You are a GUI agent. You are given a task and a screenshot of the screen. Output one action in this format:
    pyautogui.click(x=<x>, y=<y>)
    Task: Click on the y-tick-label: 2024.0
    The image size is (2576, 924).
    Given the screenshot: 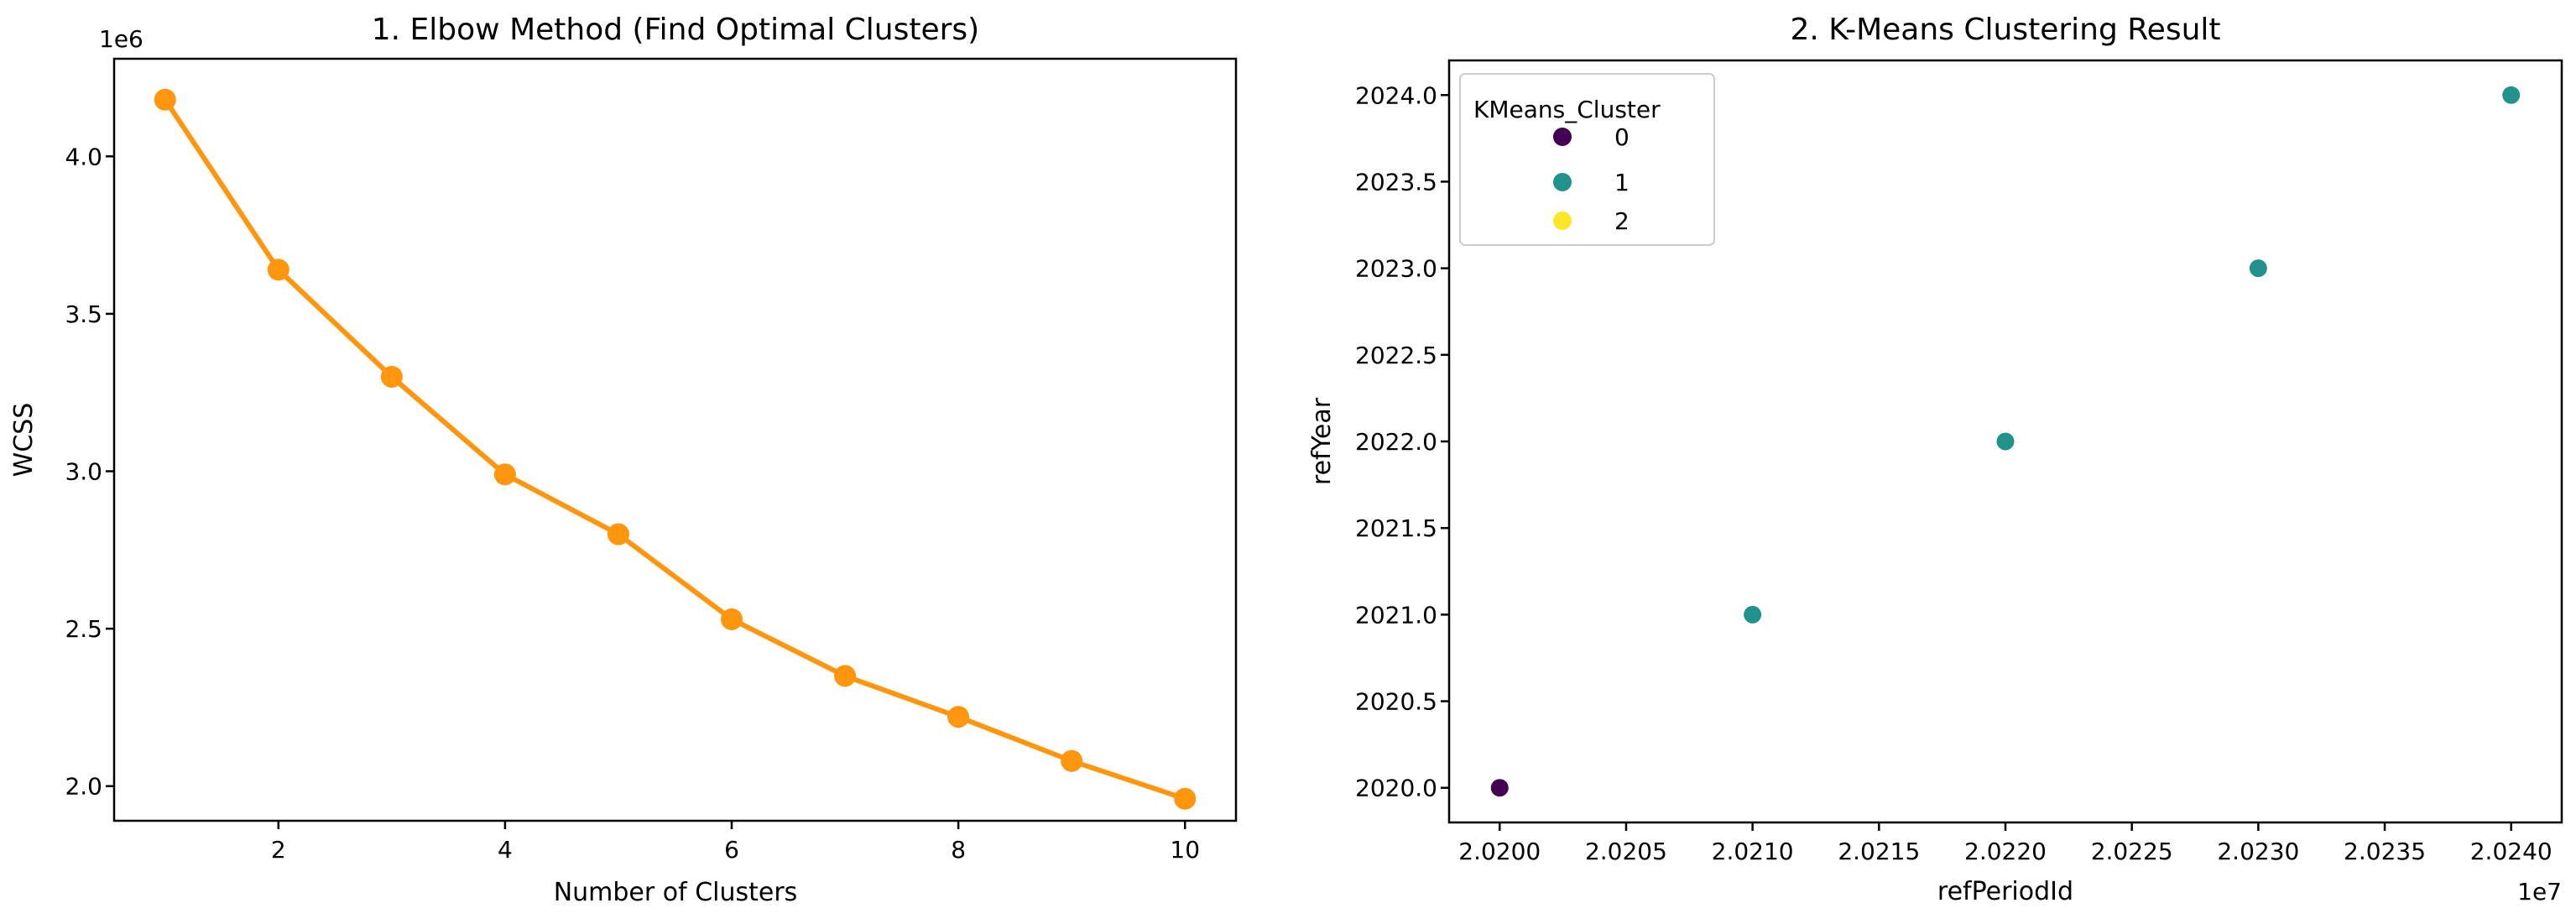 What is the action you would take?
    pyautogui.click(x=1396, y=95)
    